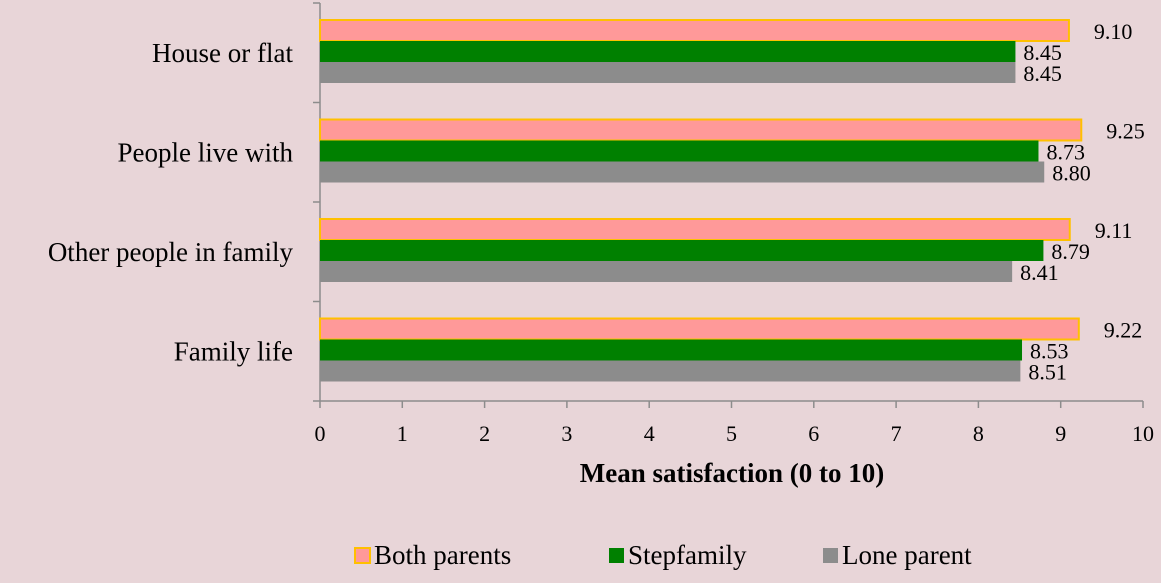  What do you see at coordinates (1060, 433) in the screenshot?
I see `x-tick-label: 9` at bounding box center [1060, 433].